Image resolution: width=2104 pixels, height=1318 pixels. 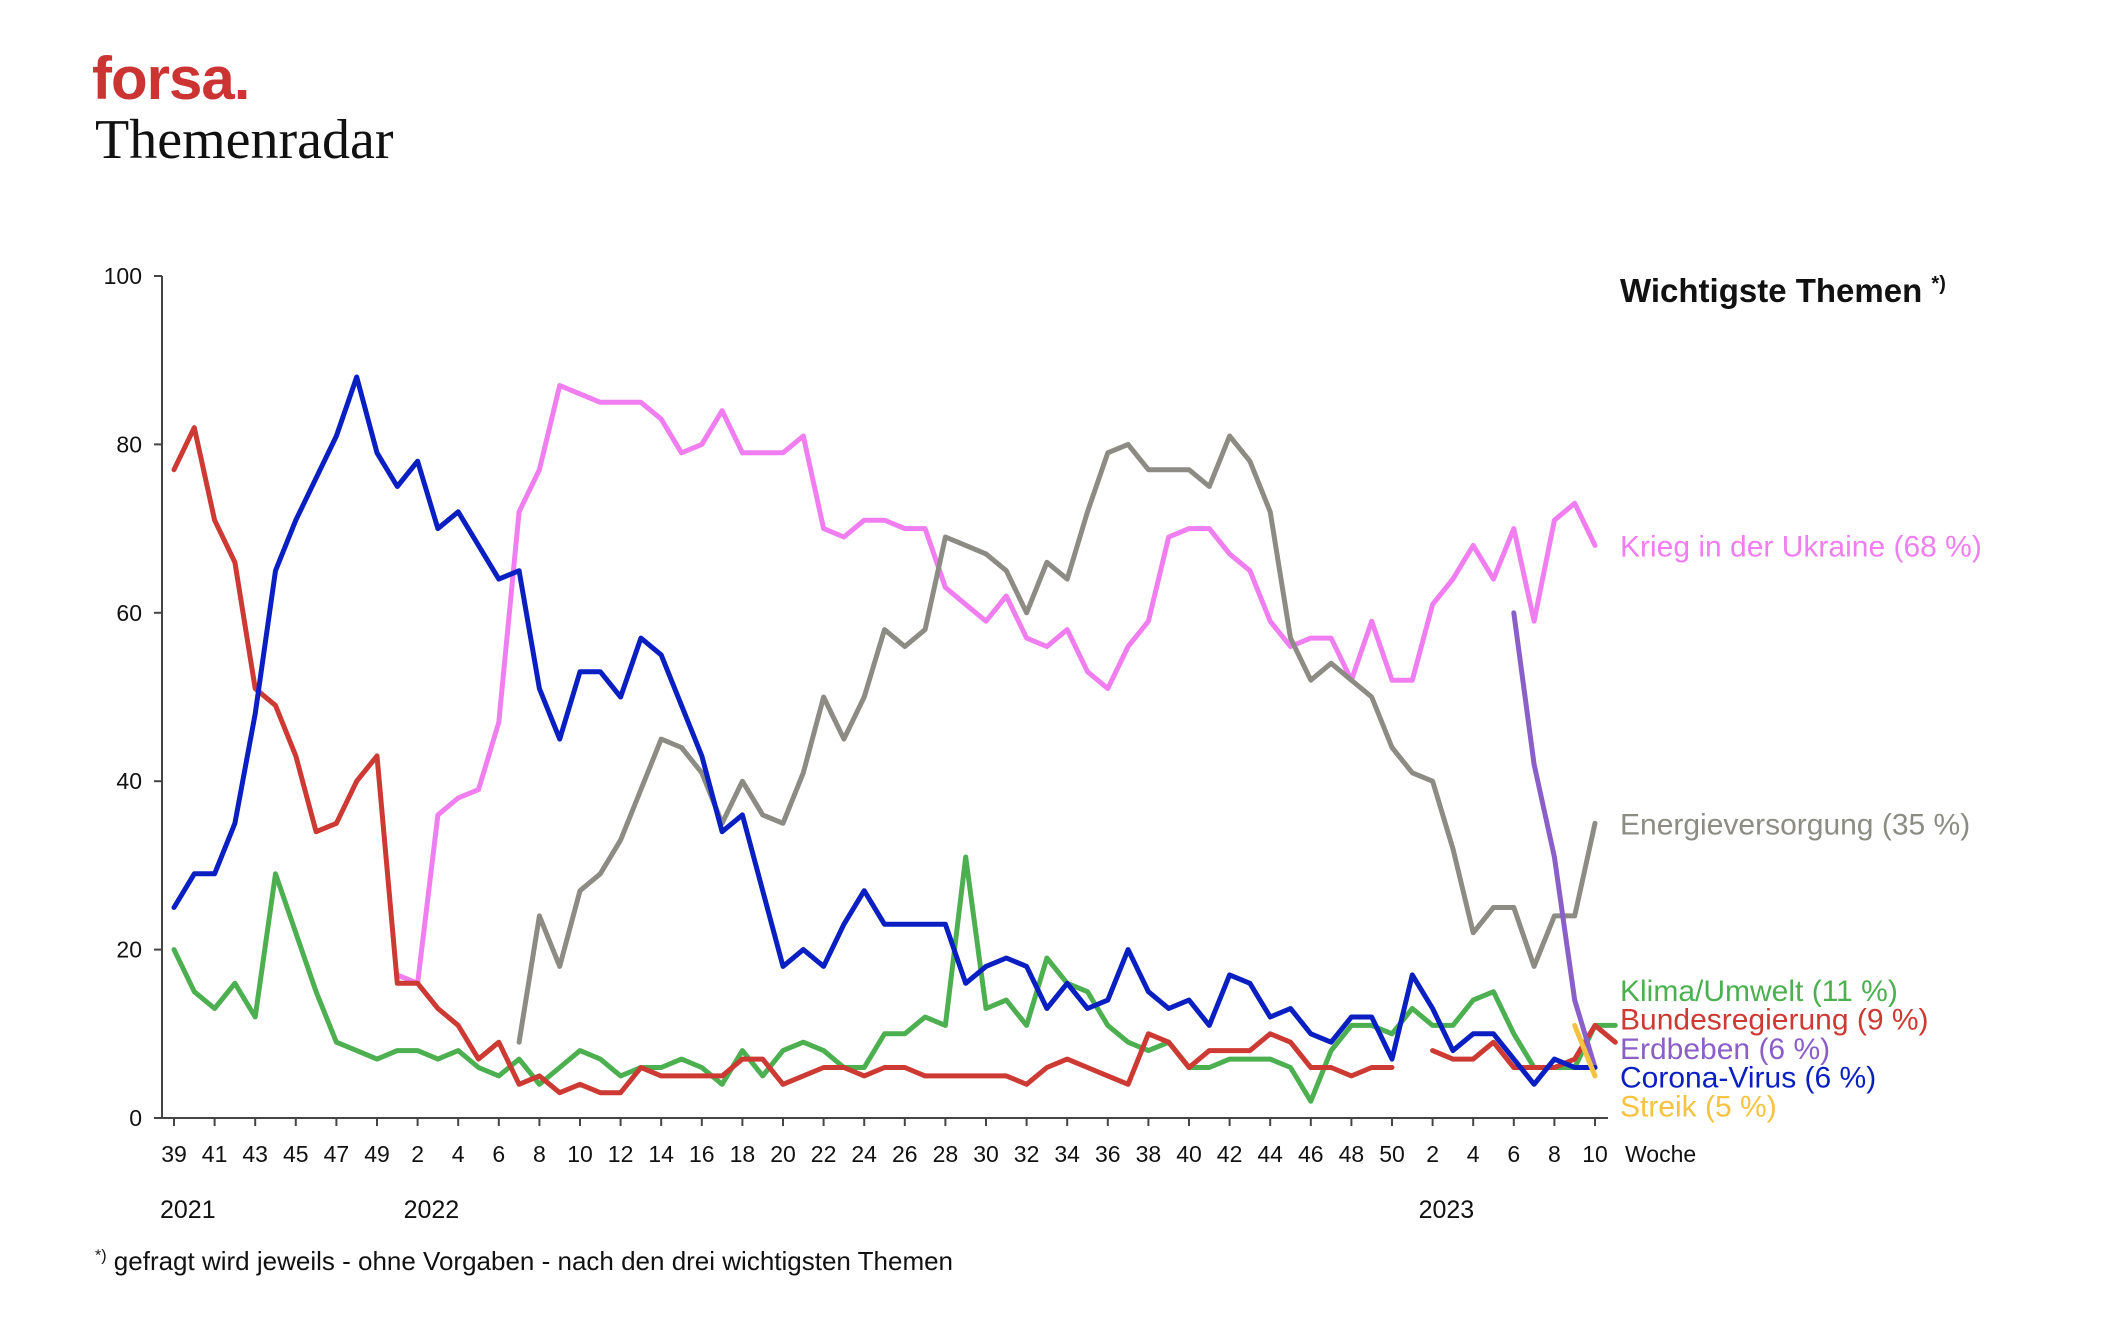 I want to click on x-tick-label: 38, so click(x=1149, y=1154).